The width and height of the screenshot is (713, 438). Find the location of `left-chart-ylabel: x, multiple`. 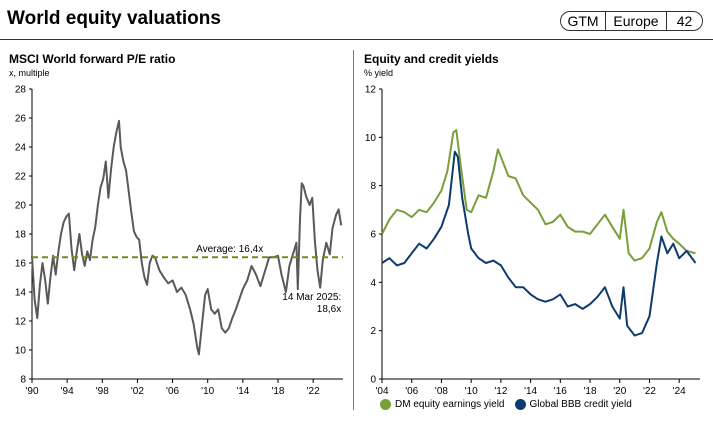

left-chart-ylabel: x, multiple is located at coordinates (29, 73).